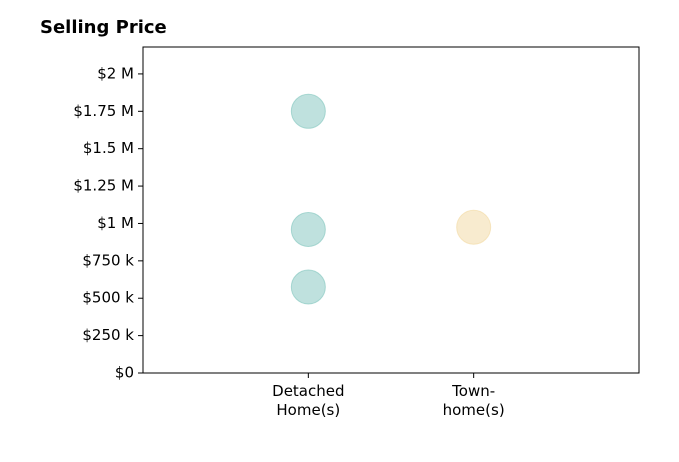 The image size is (679, 462). I want to click on y-tick-label: $1.5 M, so click(108, 148).